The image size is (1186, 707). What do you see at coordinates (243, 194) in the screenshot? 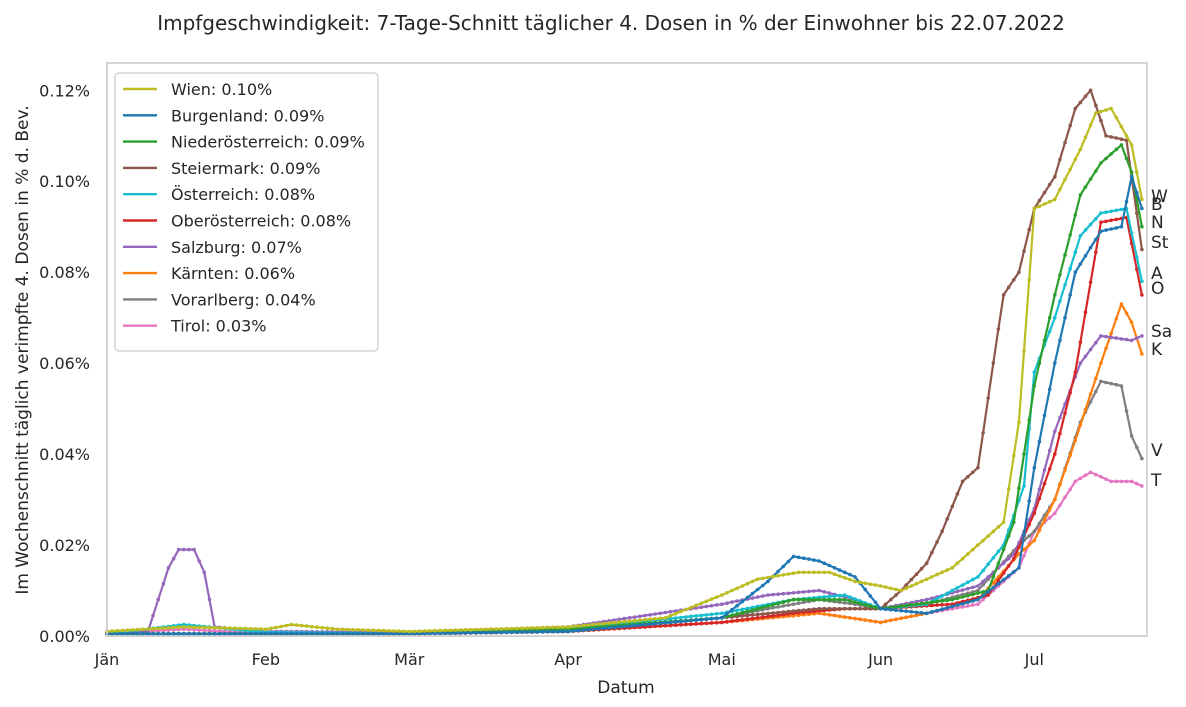
I see `legend-label: Österreich: 0.08%` at bounding box center [243, 194].